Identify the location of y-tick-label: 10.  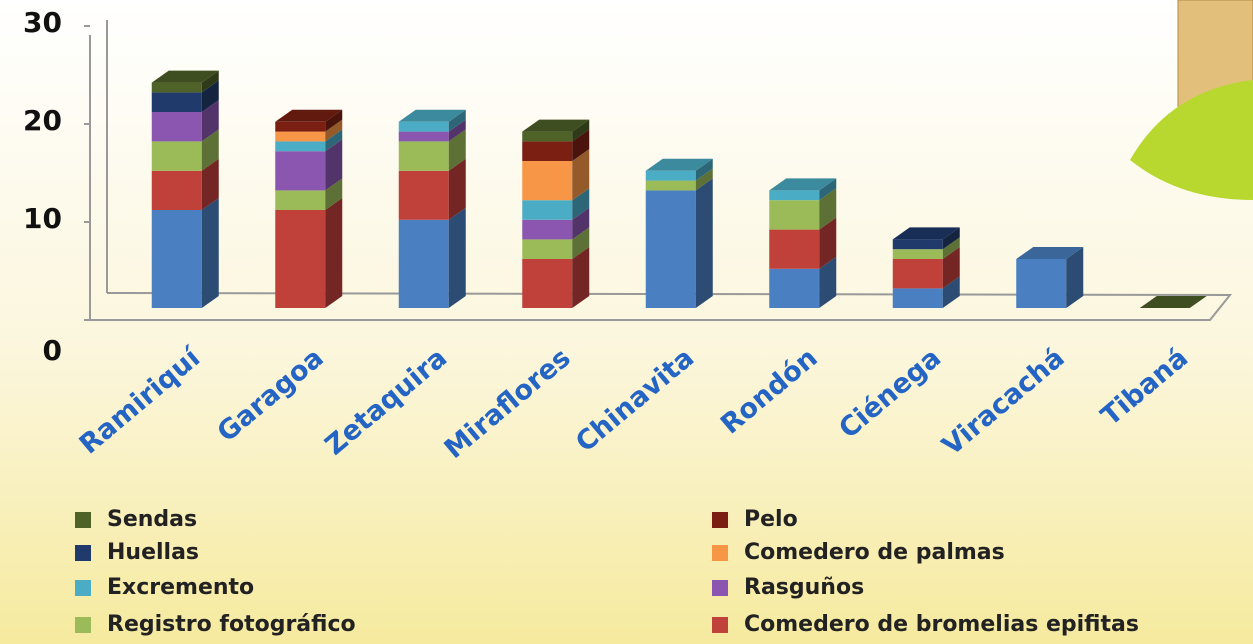
(42, 218).